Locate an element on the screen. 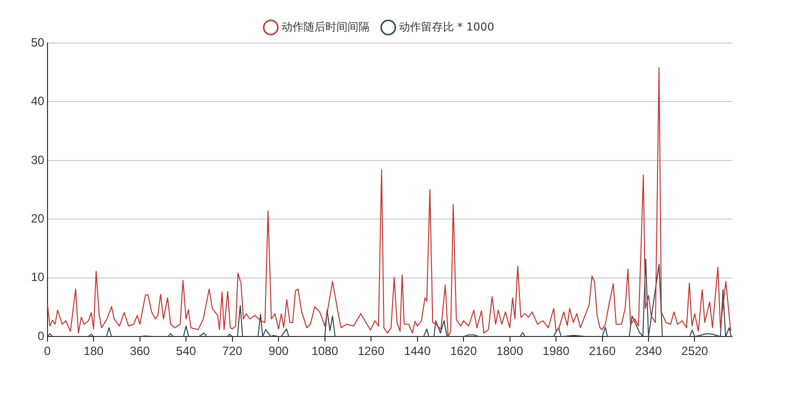 The height and width of the screenshot is (400, 800). y-tick-label: 0 is located at coordinates (41, 335).